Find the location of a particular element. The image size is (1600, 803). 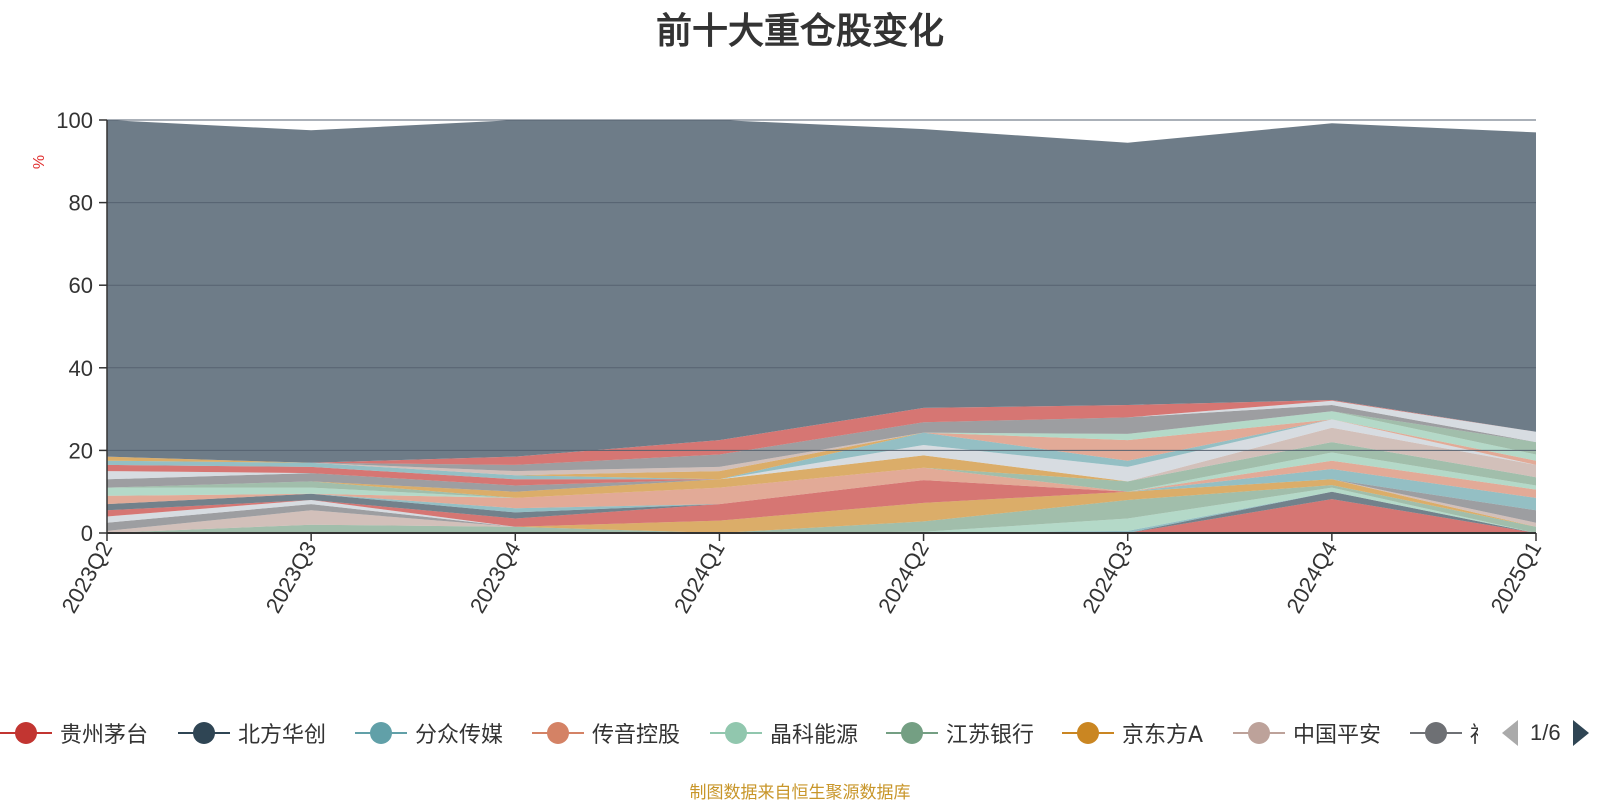

legend-label: 晶科能源 is located at coordinates (814, 735).